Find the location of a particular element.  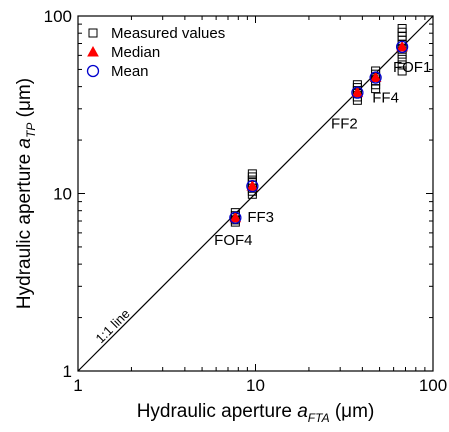

legend-label: Mean is located at coordinates (130, 71).